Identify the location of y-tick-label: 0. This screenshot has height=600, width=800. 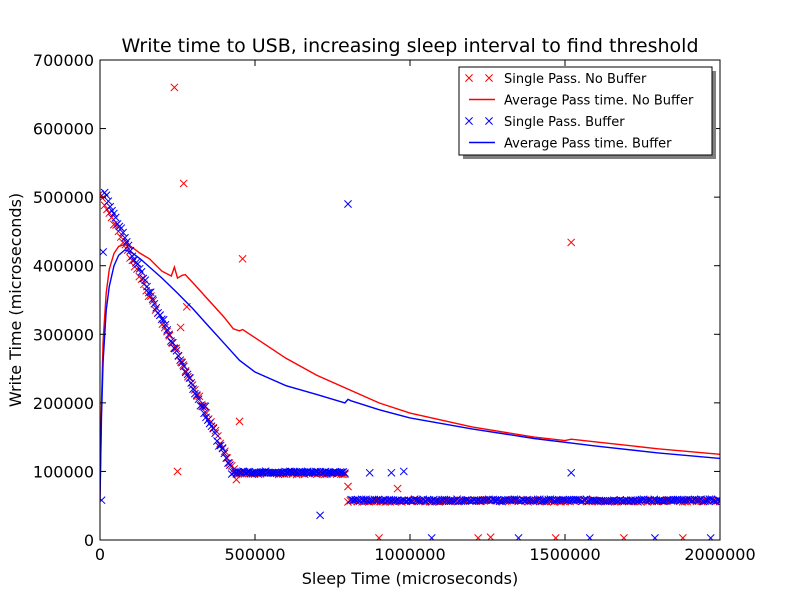
(89, 540).